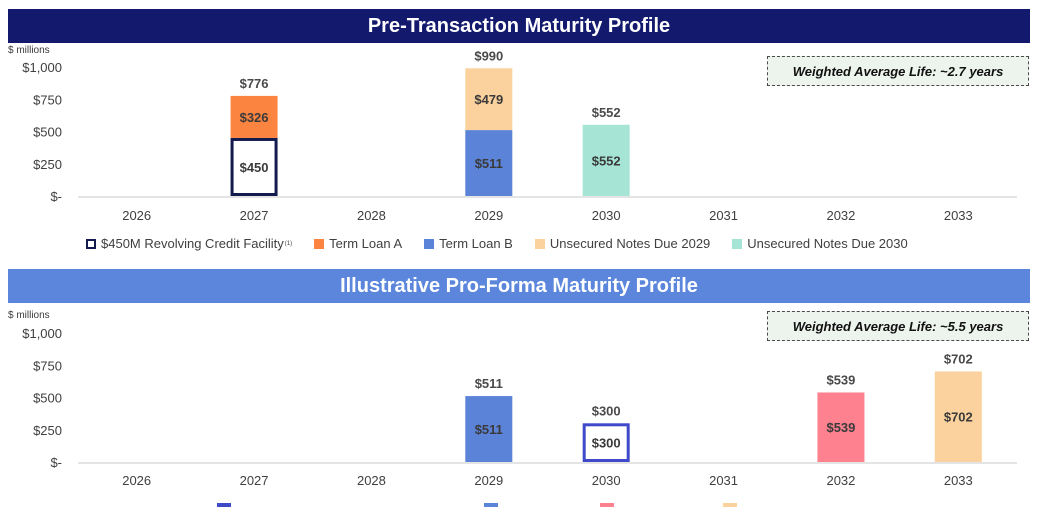 Image resolution: width=1046 pixels, height=507 pixels. Describe the element at coordinates (898, 326) in the screenshot. I see `weighted-average-life-badge: Weighted Average Life: ~5.5 years` at that location.